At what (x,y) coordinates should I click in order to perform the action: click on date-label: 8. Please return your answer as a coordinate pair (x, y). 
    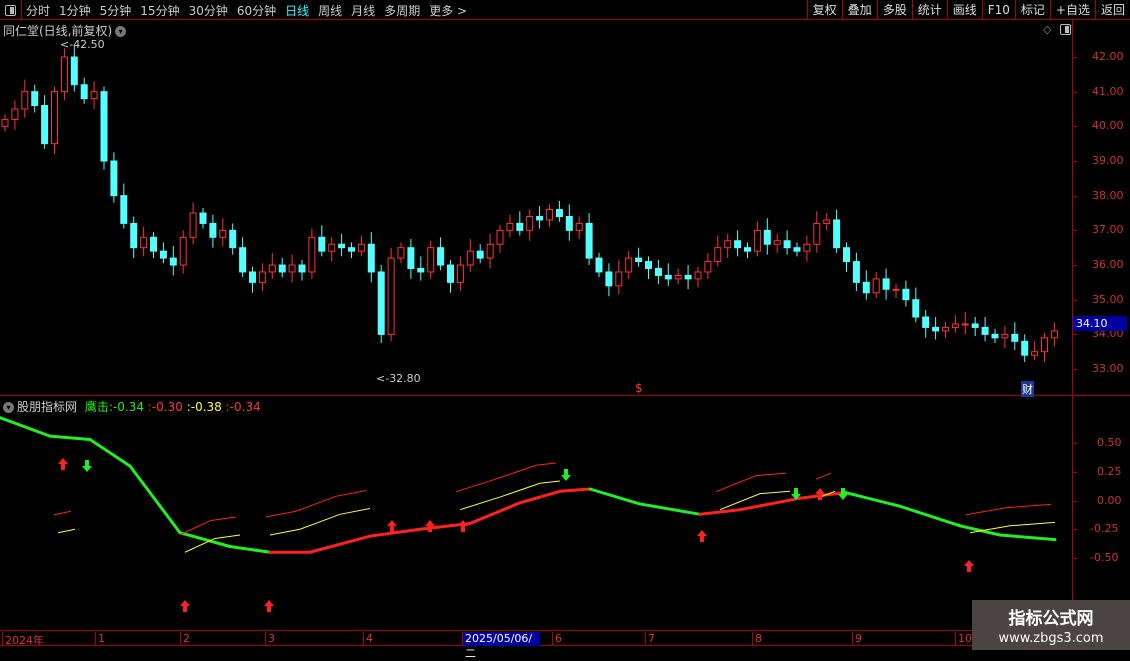
    Looking at the image, I should click on (757, 639).